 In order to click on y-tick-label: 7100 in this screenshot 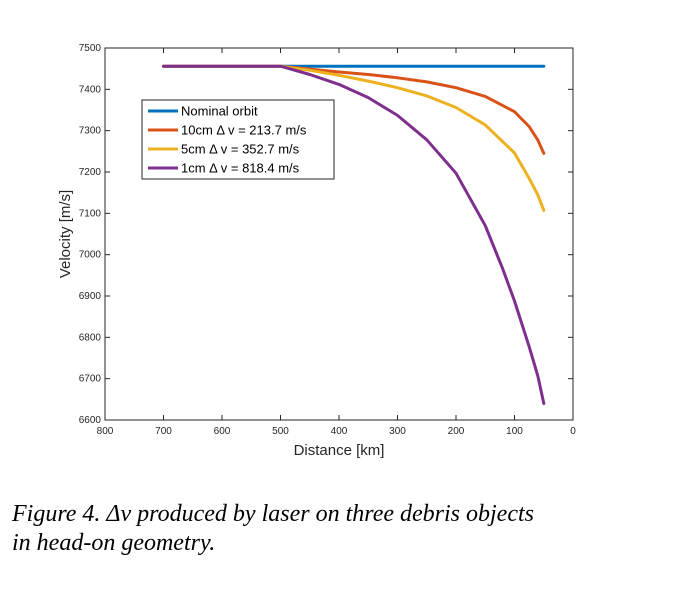, I will do `click(90, 213)`.